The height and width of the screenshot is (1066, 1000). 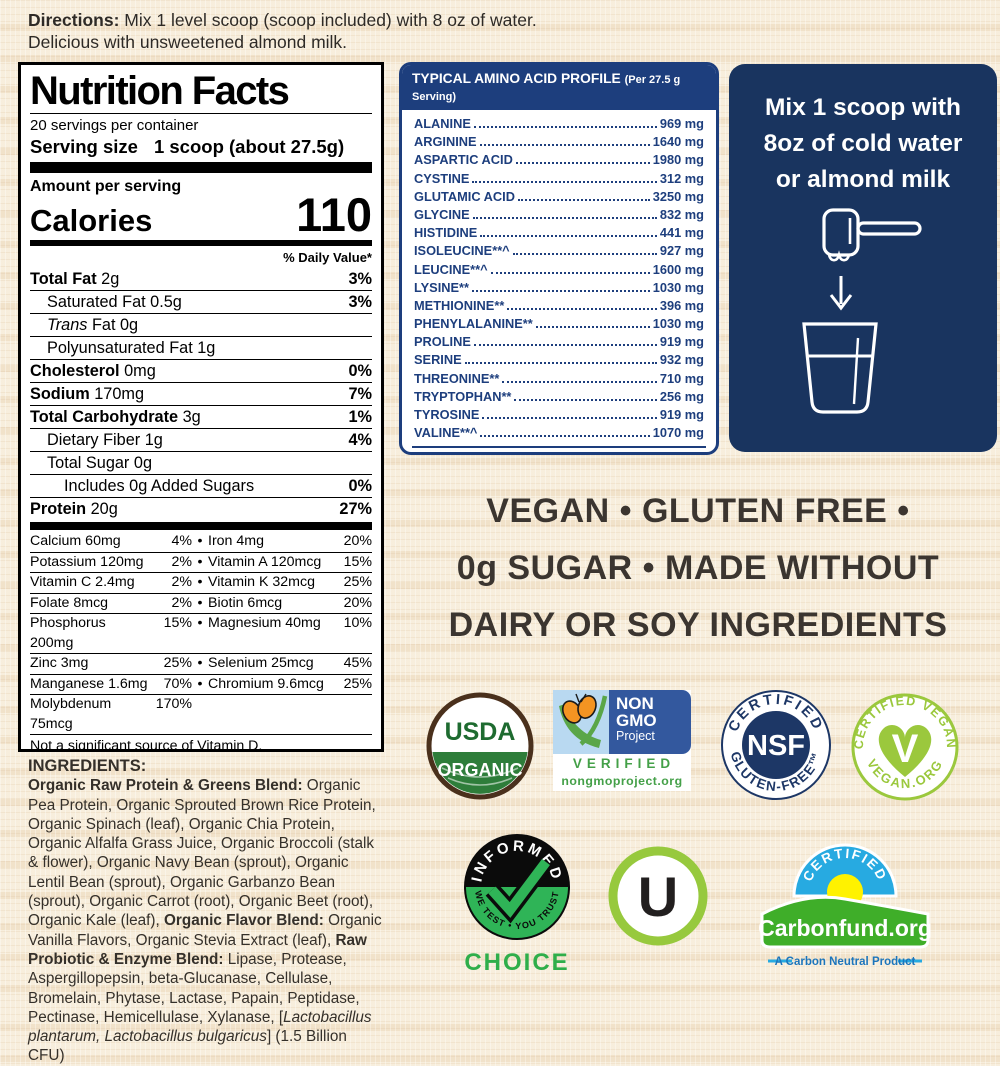 What do you see at coordinates (480, 770) in the screenshot?
I see `svg-text: ORGANIC` at bounding box center [480, 770].